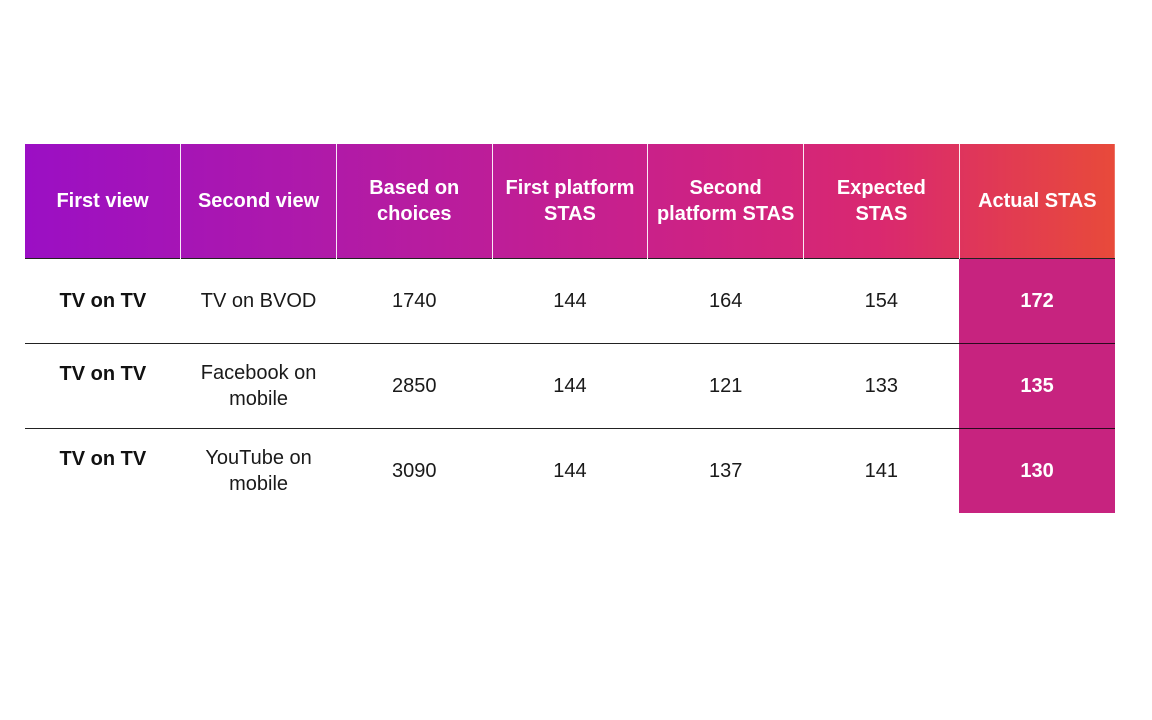 Image resolution: width=1152 pixels, height=720 pixels. Describe the element at coordinates (725, 386) in the screenshot. I see `cell-second-platform-stas: 121` at that location.